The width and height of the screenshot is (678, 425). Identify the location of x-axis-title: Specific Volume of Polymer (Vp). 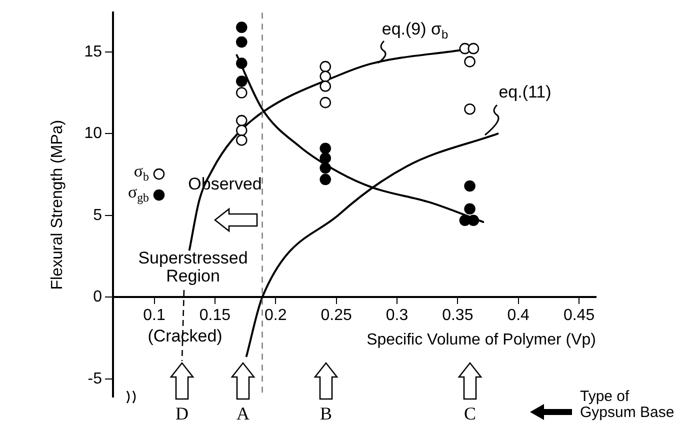
(481, 339).